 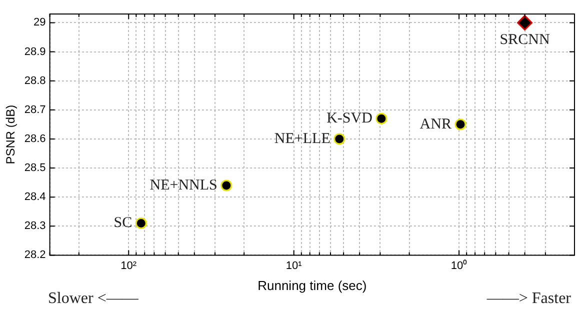 I want to click on y-tick-label: 28.6, so click(x=35, y=138).